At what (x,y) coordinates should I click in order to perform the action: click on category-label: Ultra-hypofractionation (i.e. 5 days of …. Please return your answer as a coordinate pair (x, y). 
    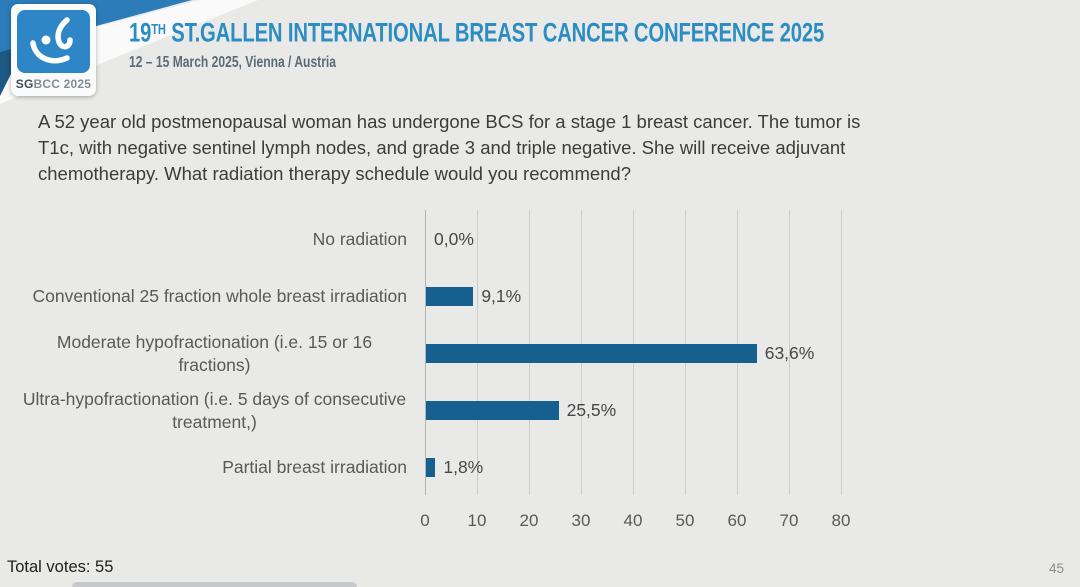
    Looking at the image, I should click on (214, 411).